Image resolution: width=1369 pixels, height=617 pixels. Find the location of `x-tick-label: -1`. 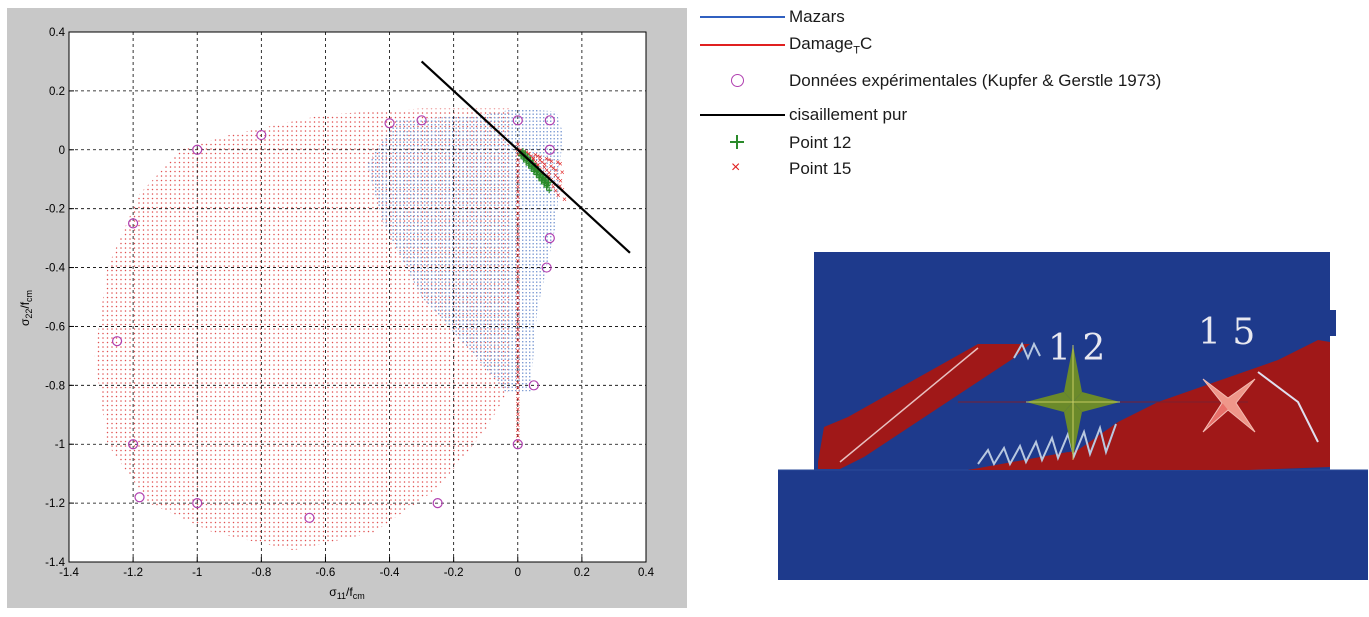

x-tick-label: -1 is located at coordinates (197, 573).